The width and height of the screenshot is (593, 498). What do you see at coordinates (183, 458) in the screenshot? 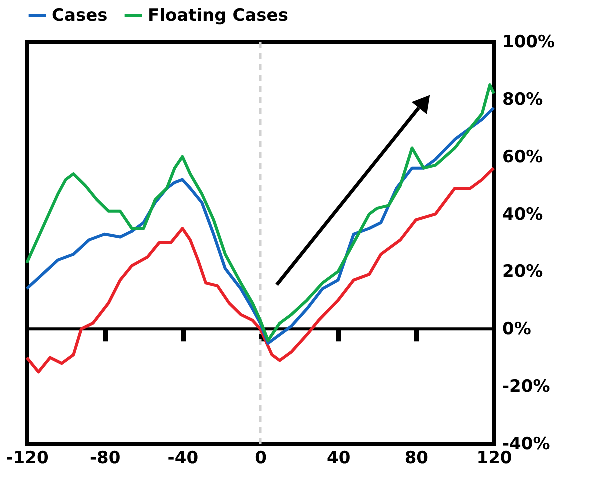
I see `x-tick-label: -40` at bounding box center [183, 458].